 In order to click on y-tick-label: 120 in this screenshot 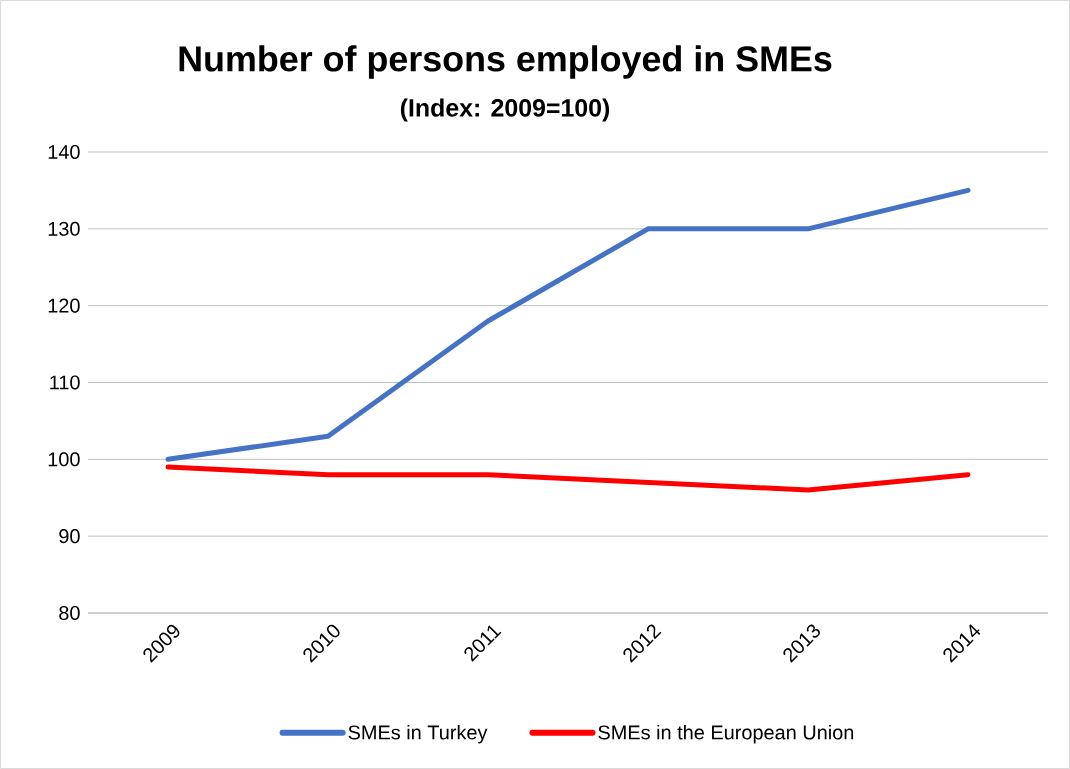, I will do `click(64, 305)`.